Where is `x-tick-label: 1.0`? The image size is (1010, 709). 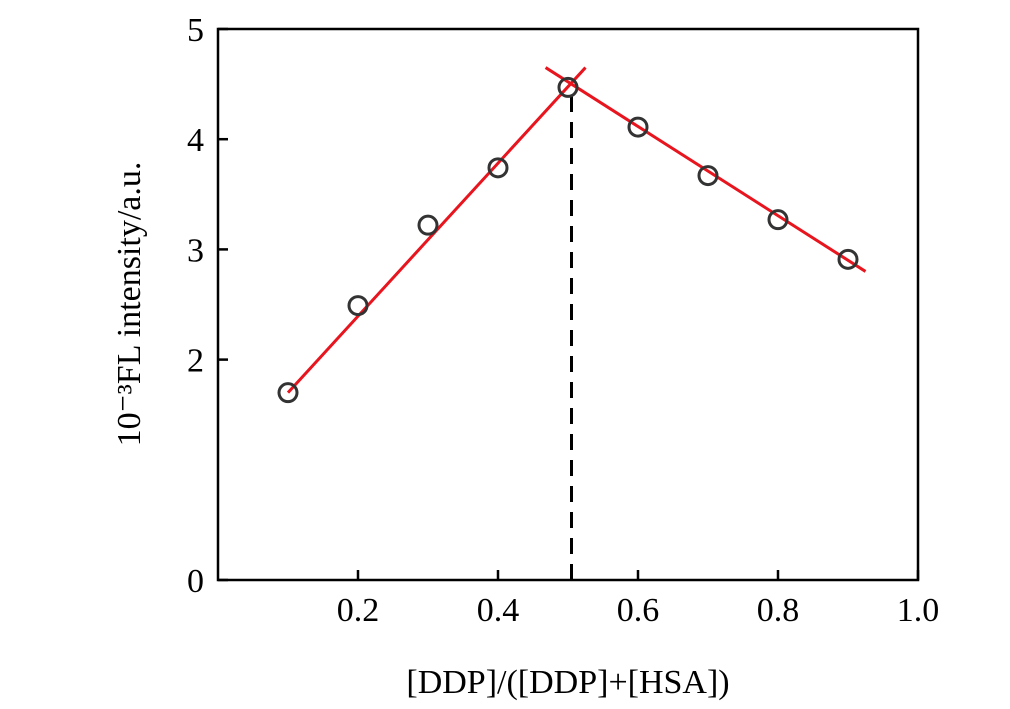 x-tick-label: 1.0 is located at coordinates (918, 610).